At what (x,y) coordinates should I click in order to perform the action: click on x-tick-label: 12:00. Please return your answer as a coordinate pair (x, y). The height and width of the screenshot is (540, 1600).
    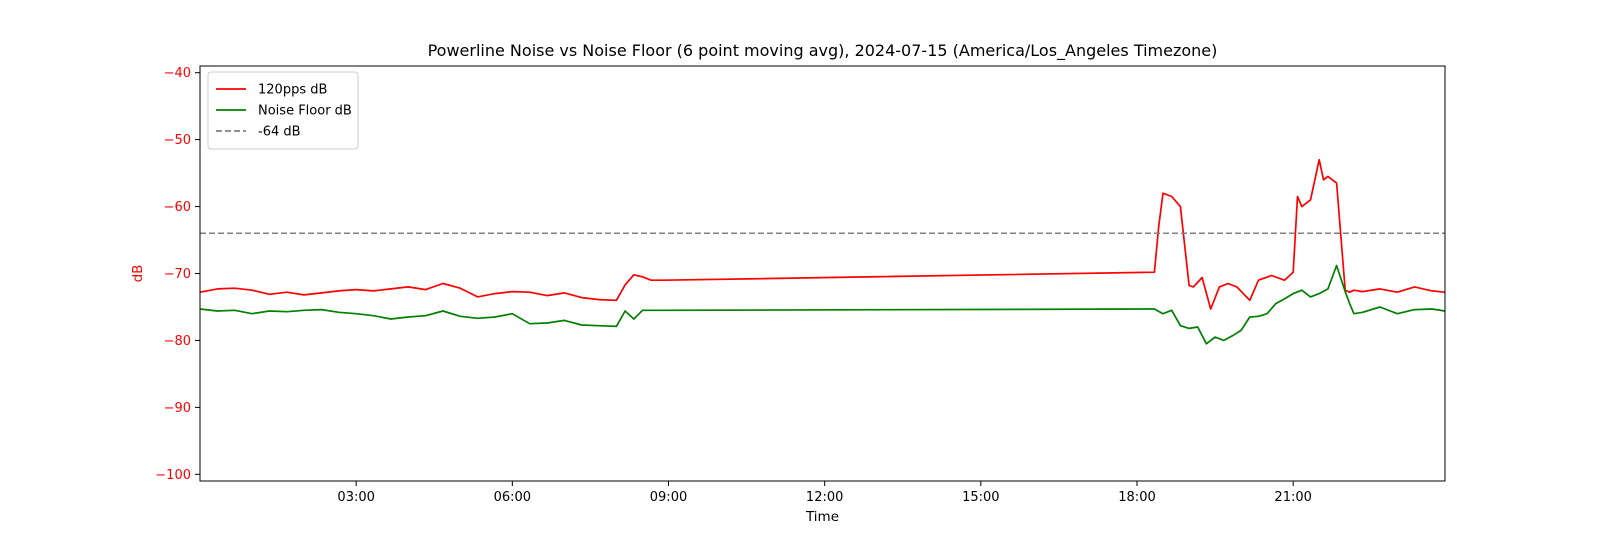
    Looking at the image, I should click on (824, 497).